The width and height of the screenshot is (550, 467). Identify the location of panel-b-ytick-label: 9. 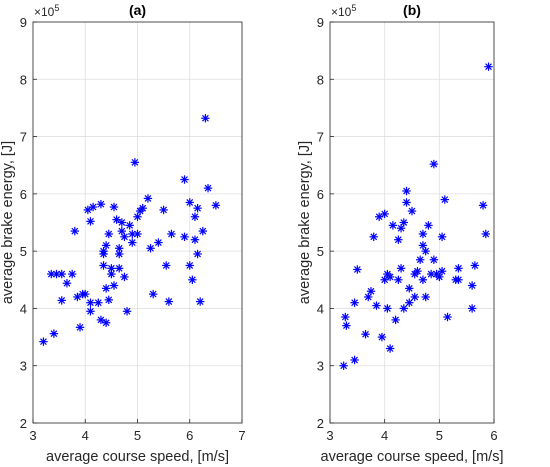
(320, 22).